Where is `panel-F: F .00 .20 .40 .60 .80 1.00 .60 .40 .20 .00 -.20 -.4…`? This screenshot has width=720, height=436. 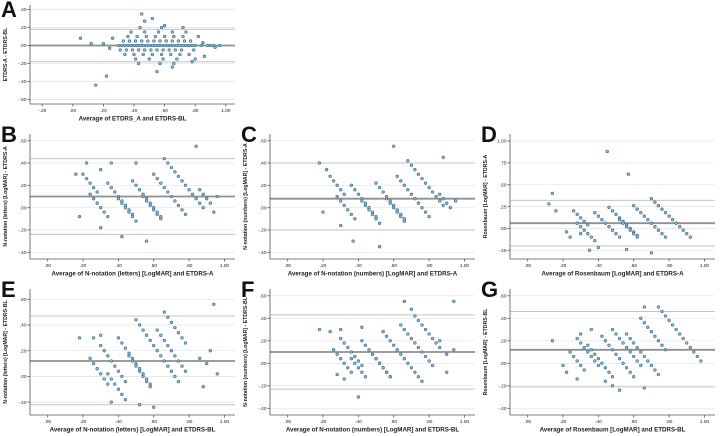 panel-F: F .00 .20 .40 .60 .80 1.00 .60 .40 .20 .00 -.20 -.4… is located at coordinates (360, 356).